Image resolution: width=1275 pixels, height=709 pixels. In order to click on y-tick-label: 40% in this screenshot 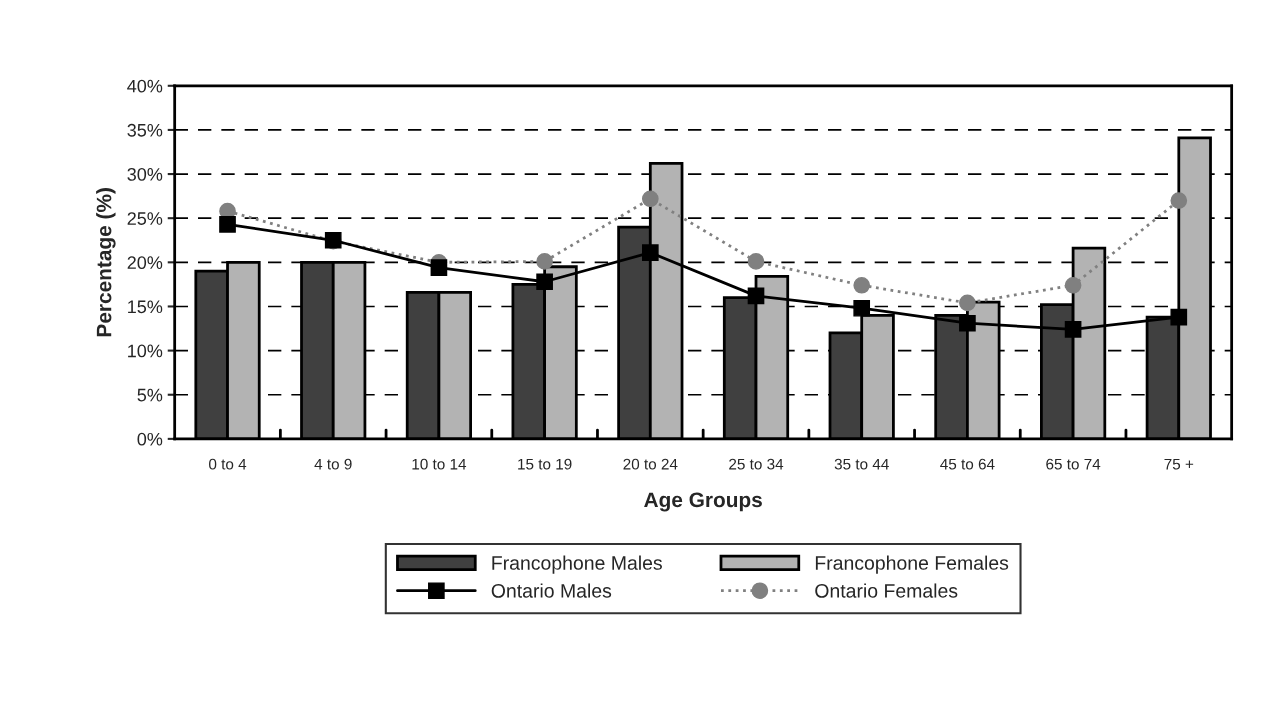, I will do `click(145, 86)`.